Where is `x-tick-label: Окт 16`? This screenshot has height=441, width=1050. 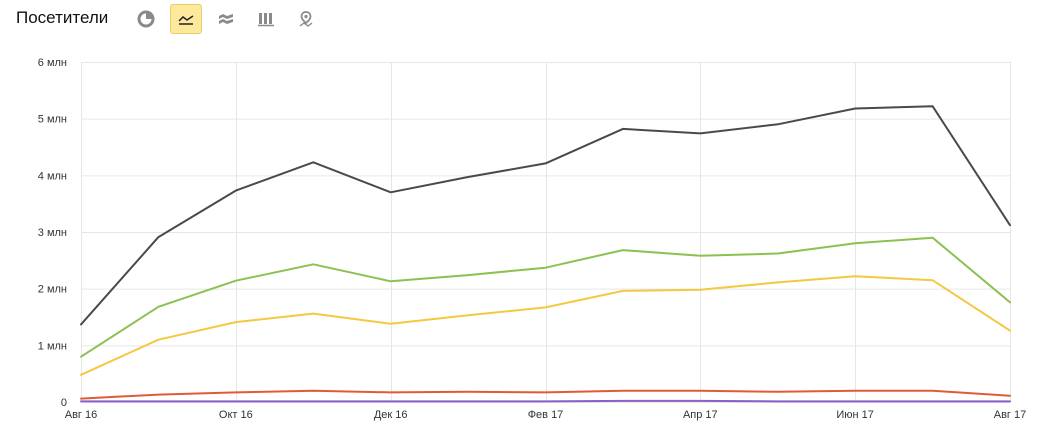
x-tick-label: Окт 16 is located at coordinates (236, 415).